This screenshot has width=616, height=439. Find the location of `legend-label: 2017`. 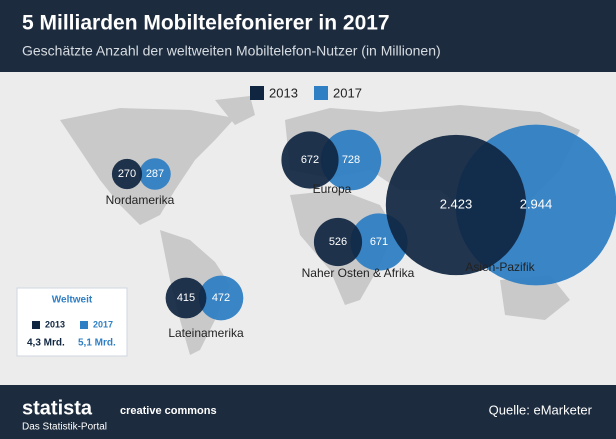

legend-label: 2017 is located at coordinates (347, 92).